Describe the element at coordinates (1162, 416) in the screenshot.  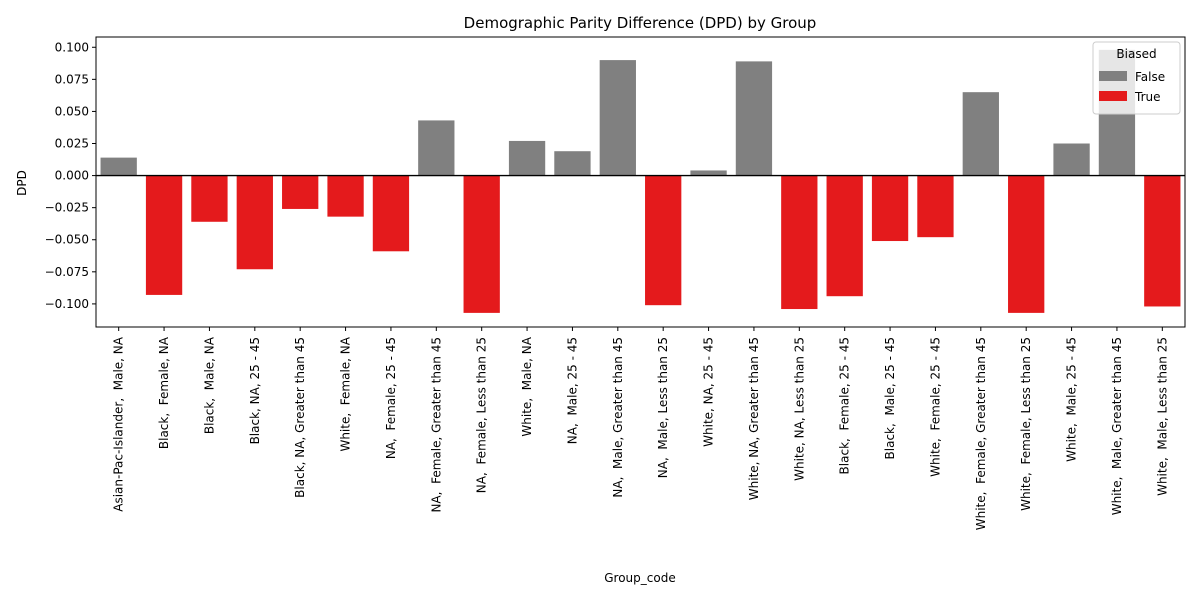
I see `x-tick-label: White, Male, Less than 25` at that location.